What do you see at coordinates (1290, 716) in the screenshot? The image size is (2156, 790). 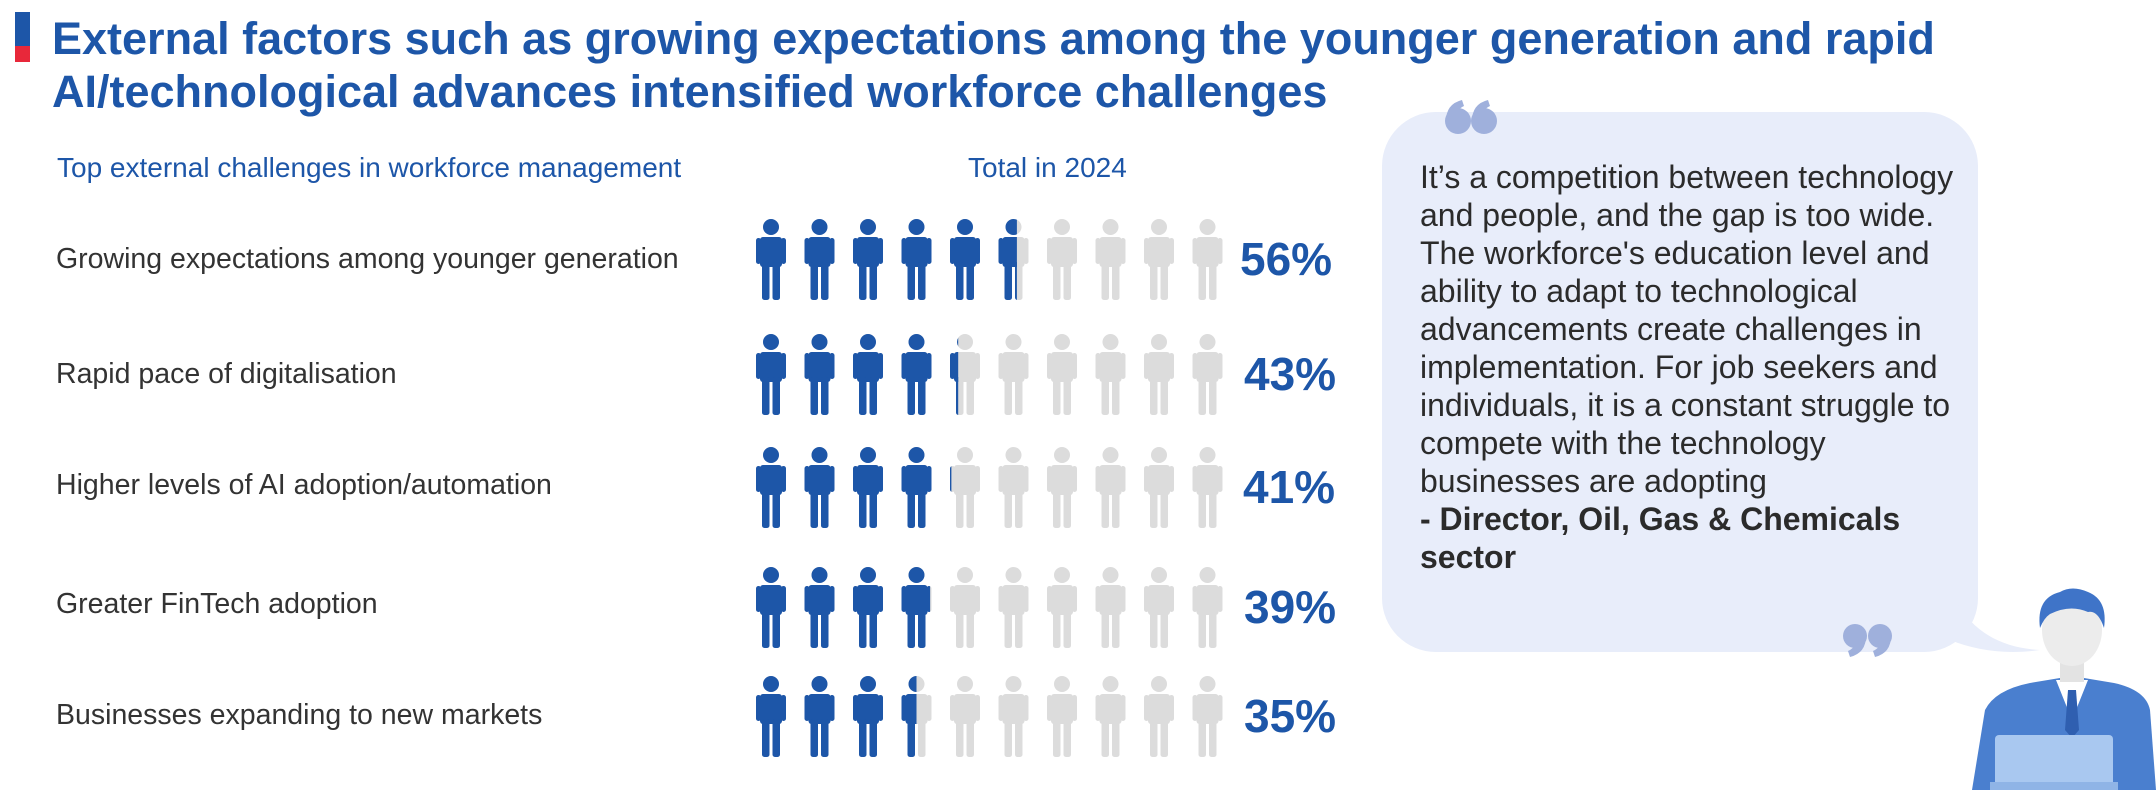 I see `value-label: 35%` at bounding box center [1290, 716].